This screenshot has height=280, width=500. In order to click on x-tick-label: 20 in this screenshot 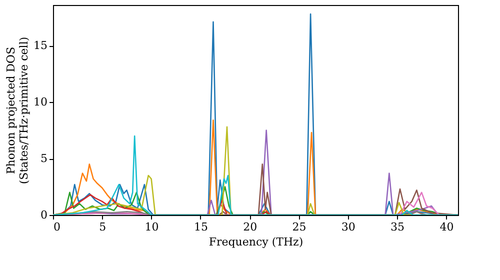, I will do `click(250, 227)`.